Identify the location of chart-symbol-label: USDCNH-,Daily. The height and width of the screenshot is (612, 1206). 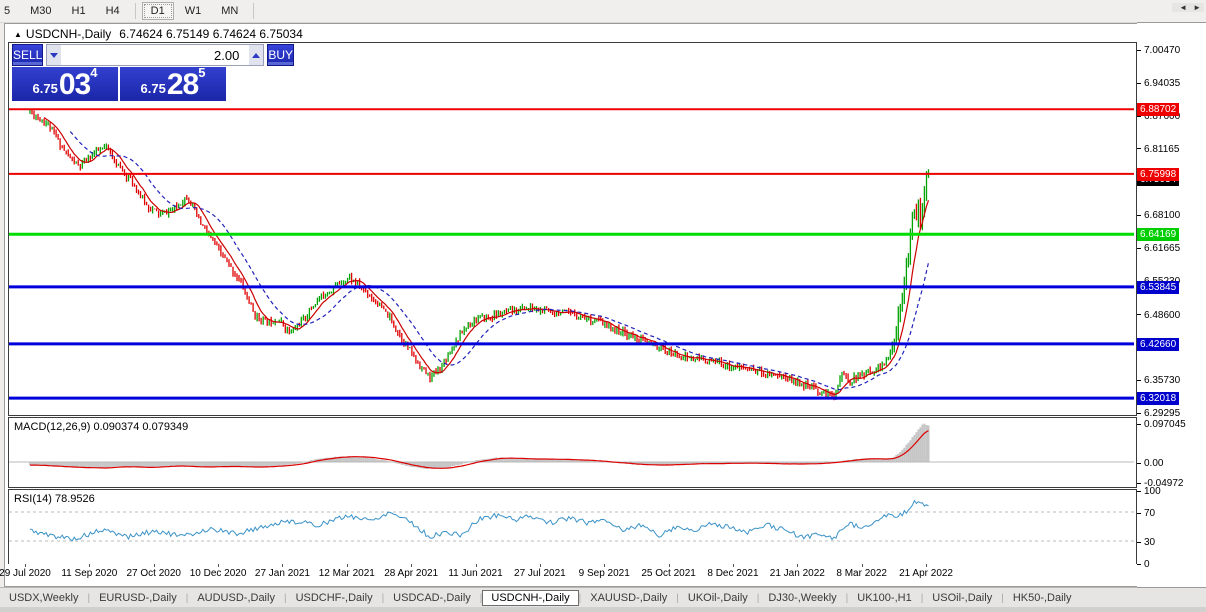
(68, 34).